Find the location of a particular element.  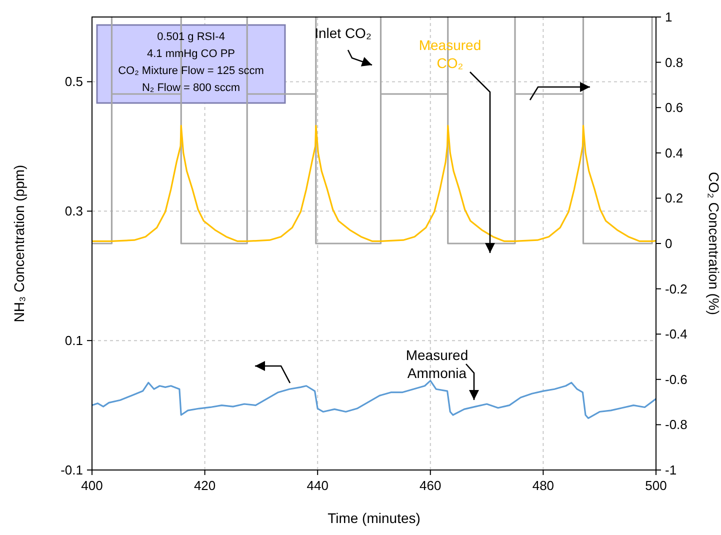

y2-tick-label: -0.4 is located at coordinates (676, 334).